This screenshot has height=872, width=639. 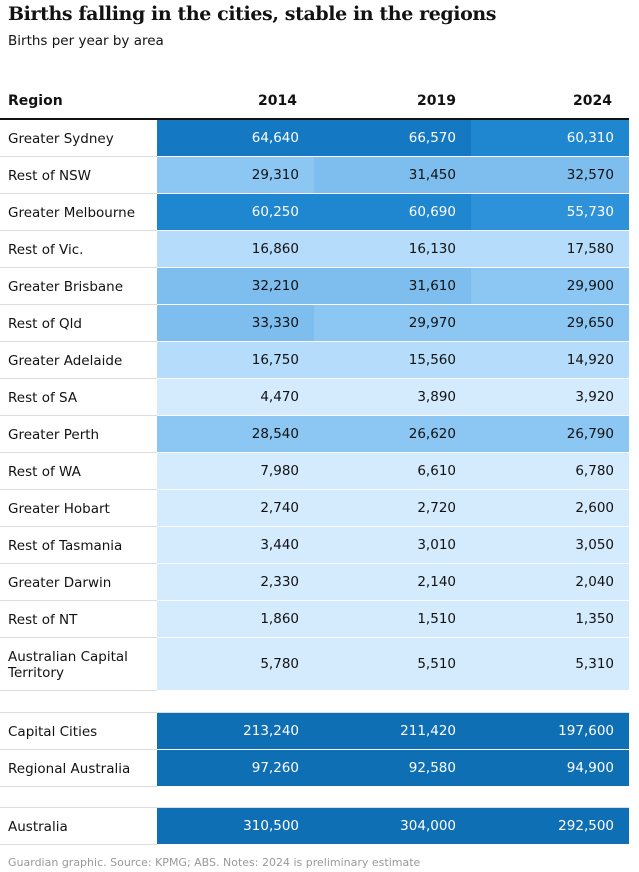 What do you see at coordinates (275, 434) in the screenshot?
I see `value-label: 28,540` at bounding box center [275, 434].